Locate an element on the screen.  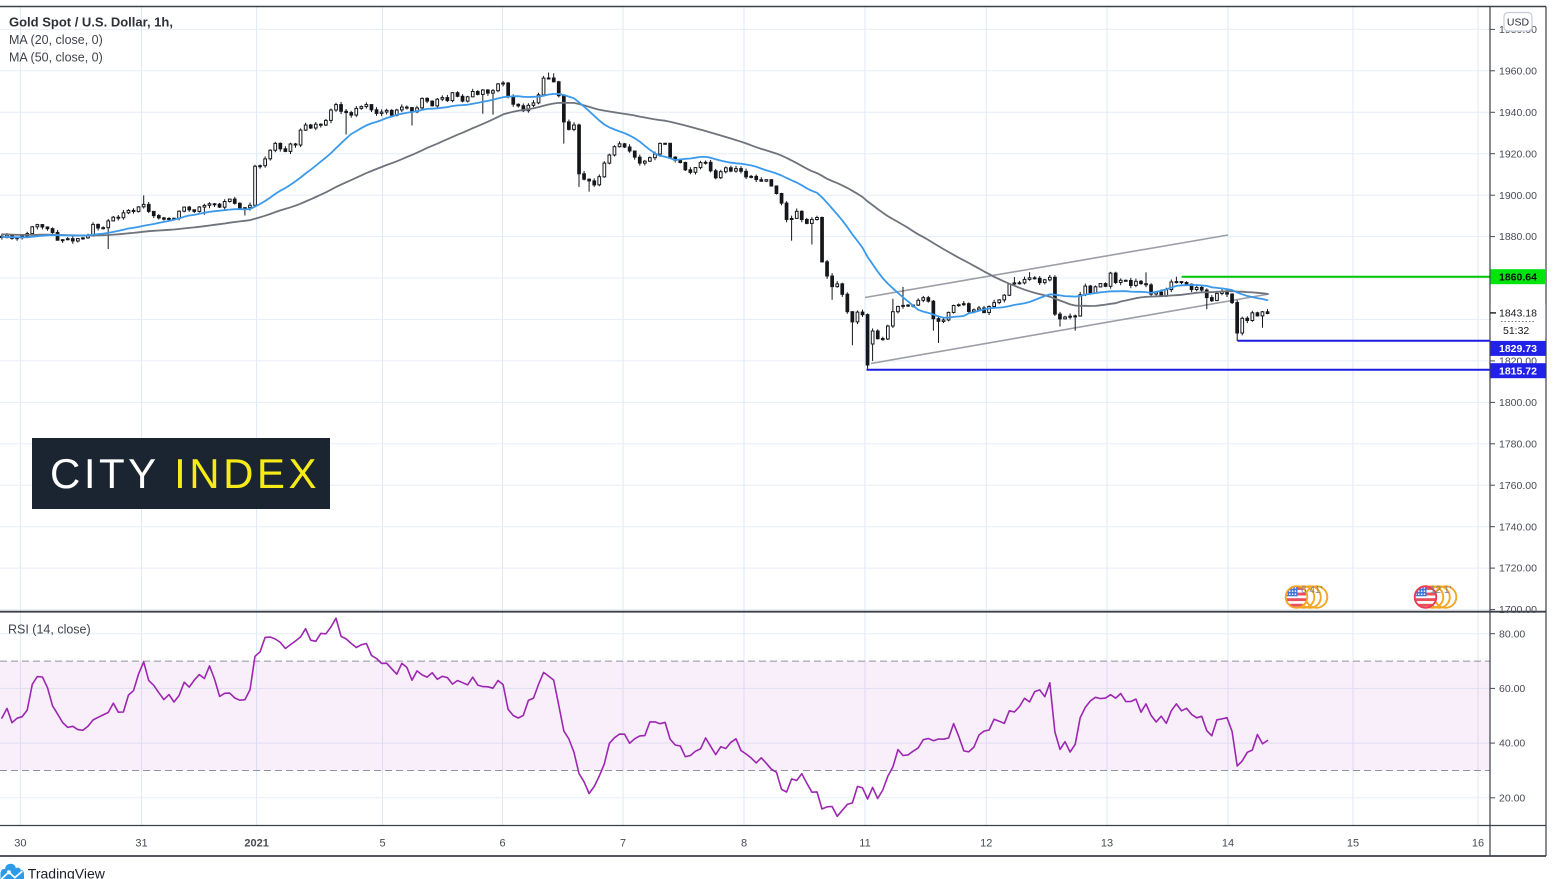
svg-text: 1760.00 is located at coordinates (1518, 486).